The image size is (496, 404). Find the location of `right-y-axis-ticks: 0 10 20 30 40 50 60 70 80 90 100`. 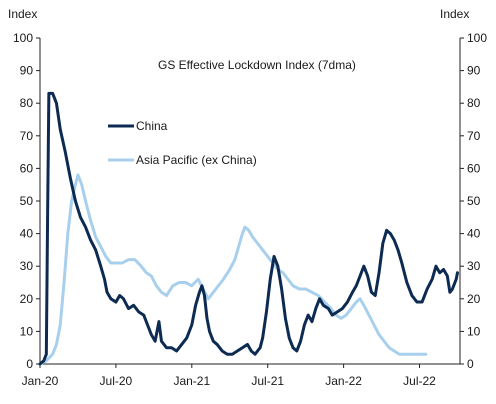

right-y-axis-ticks: 0 10 20 30 40 50 60 70 80 90 100 is located at coordinates (473, 201).